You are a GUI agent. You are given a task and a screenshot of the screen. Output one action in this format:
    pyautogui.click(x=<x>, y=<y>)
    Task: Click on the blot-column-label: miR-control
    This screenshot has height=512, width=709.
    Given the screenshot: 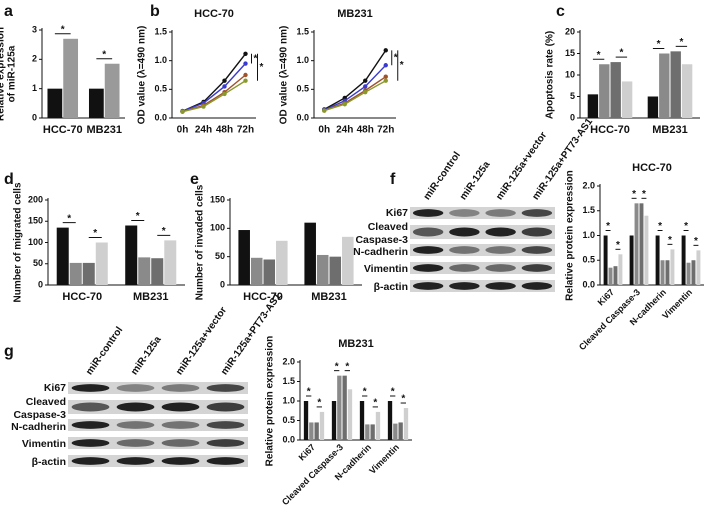 What is the action you would take?
    pyautogui.click(x=442, y=176)
    